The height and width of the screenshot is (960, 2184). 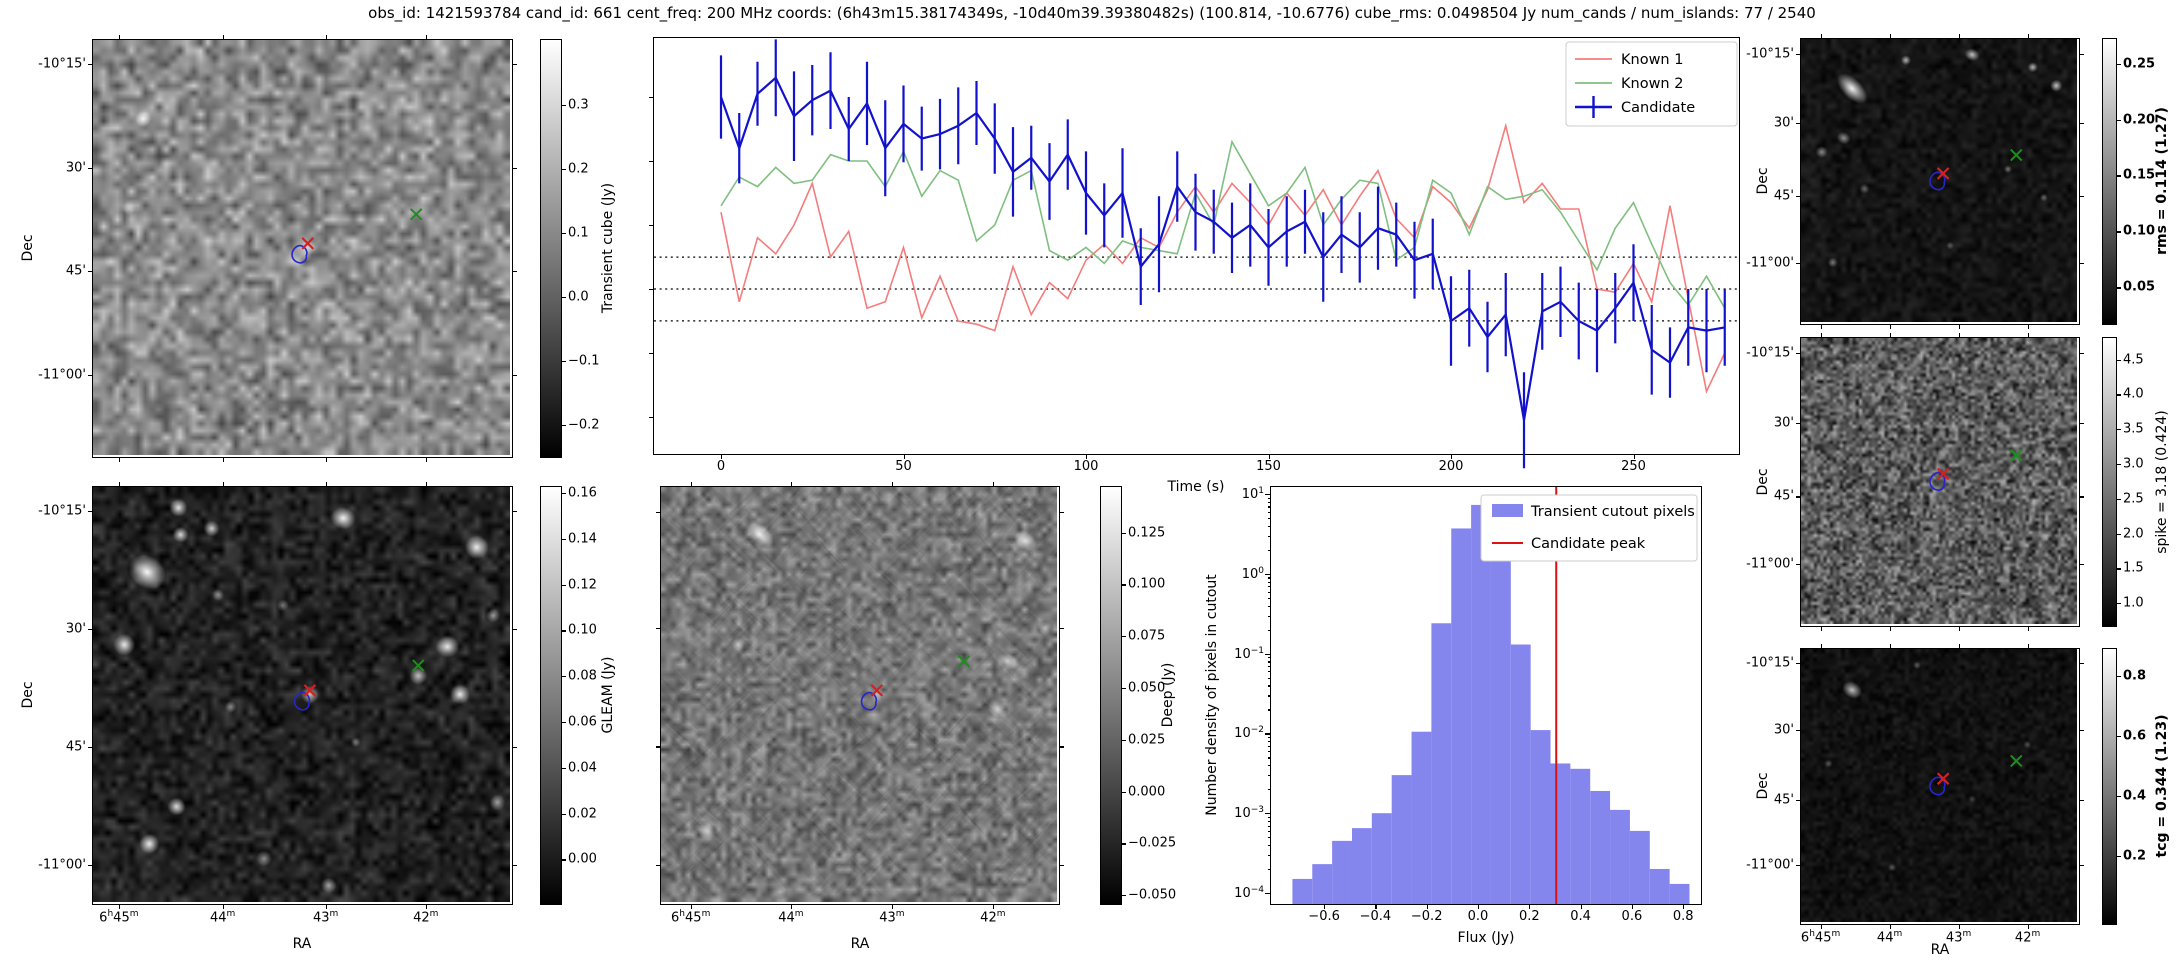 What do you see at coordinates (578, 297) in the screenshot?
I see `colorbar-tick-label: 0.0` at bounding box center [578, 297].